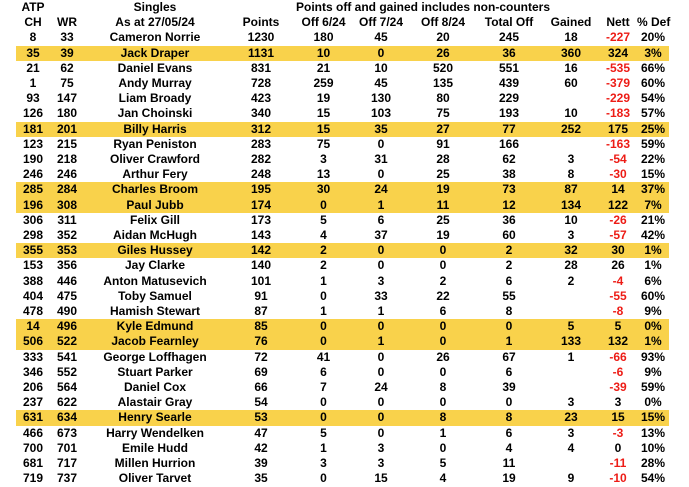 The height and width of the screenshot is (487, 689). Describe the element at coordinates (443, 418) in the screenshot. I see `cell-off-8-24: 8` at that location.